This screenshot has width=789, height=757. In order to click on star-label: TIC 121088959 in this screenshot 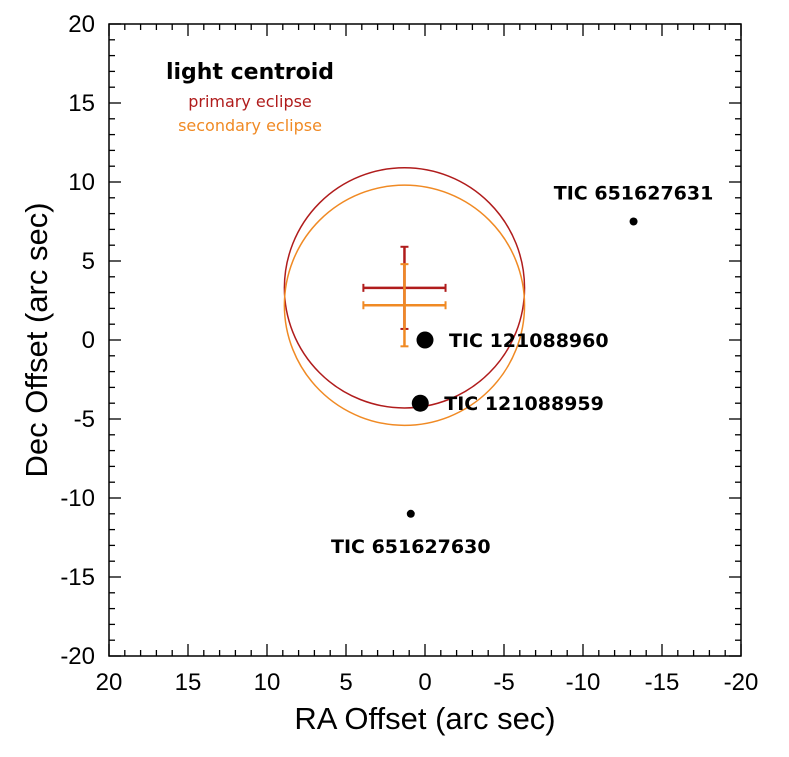, I will do `click(524, 404)`.